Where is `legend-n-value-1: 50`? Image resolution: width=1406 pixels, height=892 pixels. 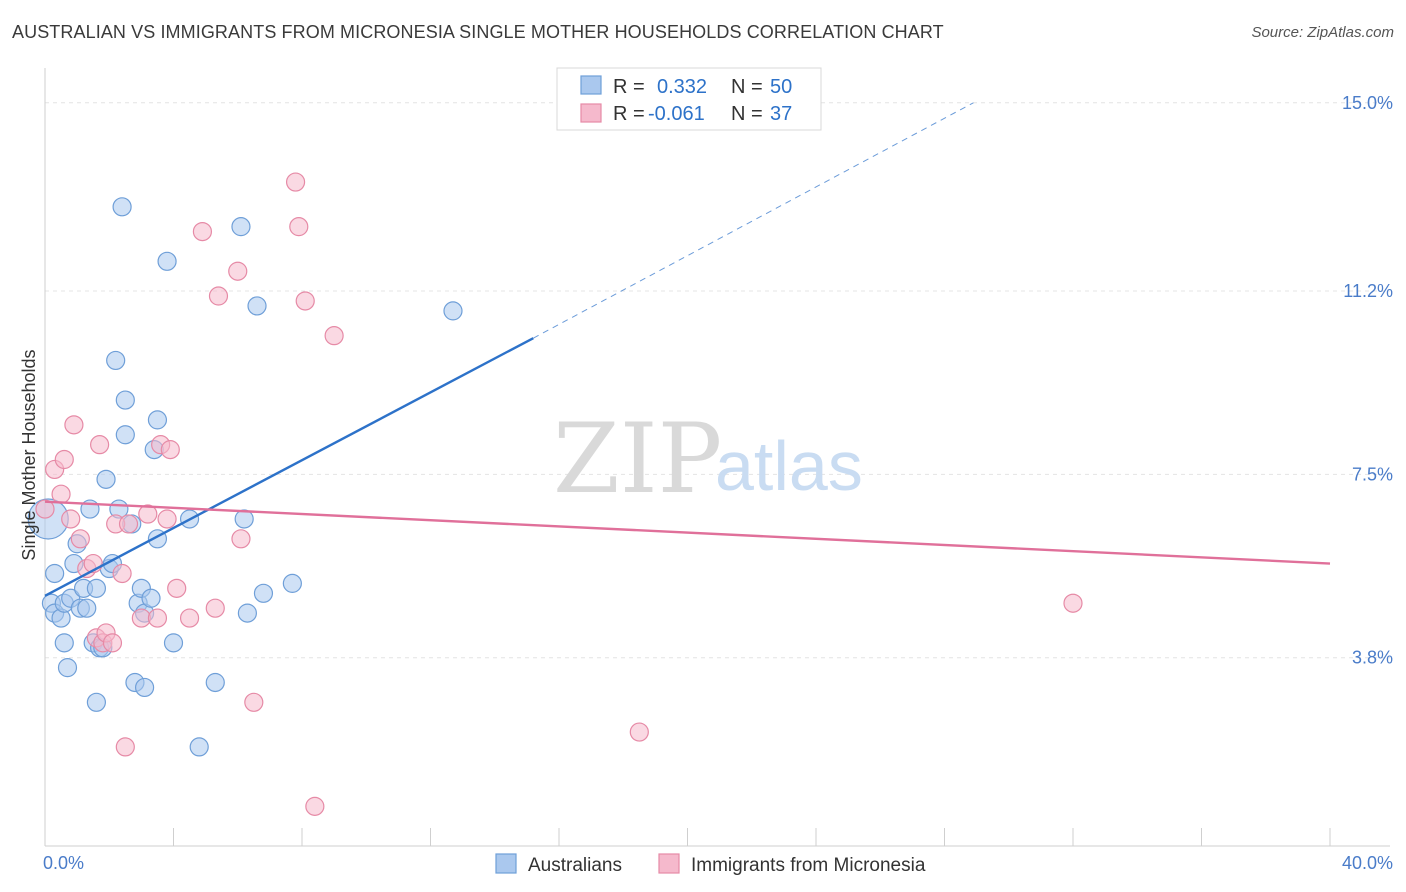
legend-n-value-1: 50 is located at coordinates (781, 87).